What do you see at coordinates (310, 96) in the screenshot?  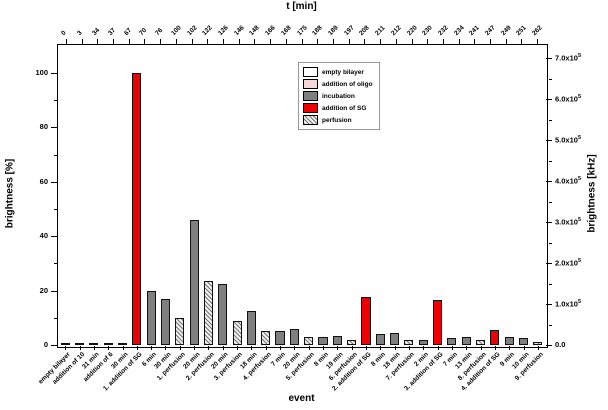 I see `legend-swatch-incubation` at bounding box center [310, 96].